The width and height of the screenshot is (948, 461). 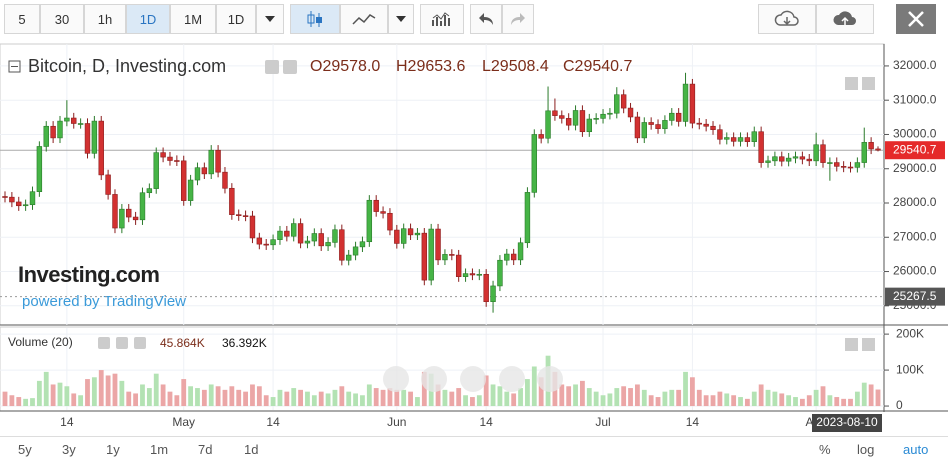 What do you see at coordinates (486, 19) in the screenshot?
I see `undo-button` at bounding box center [486, 19].